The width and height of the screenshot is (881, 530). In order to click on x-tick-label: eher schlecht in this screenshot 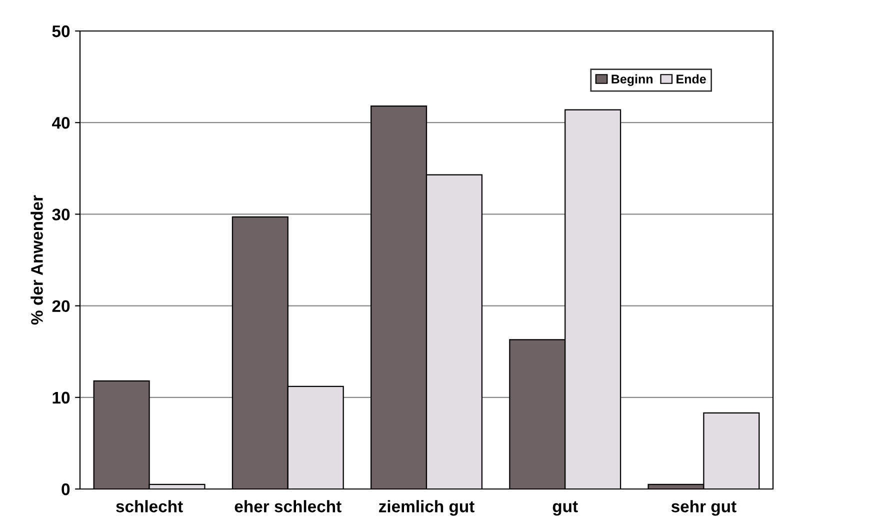, I will do `click(288, 506)`.